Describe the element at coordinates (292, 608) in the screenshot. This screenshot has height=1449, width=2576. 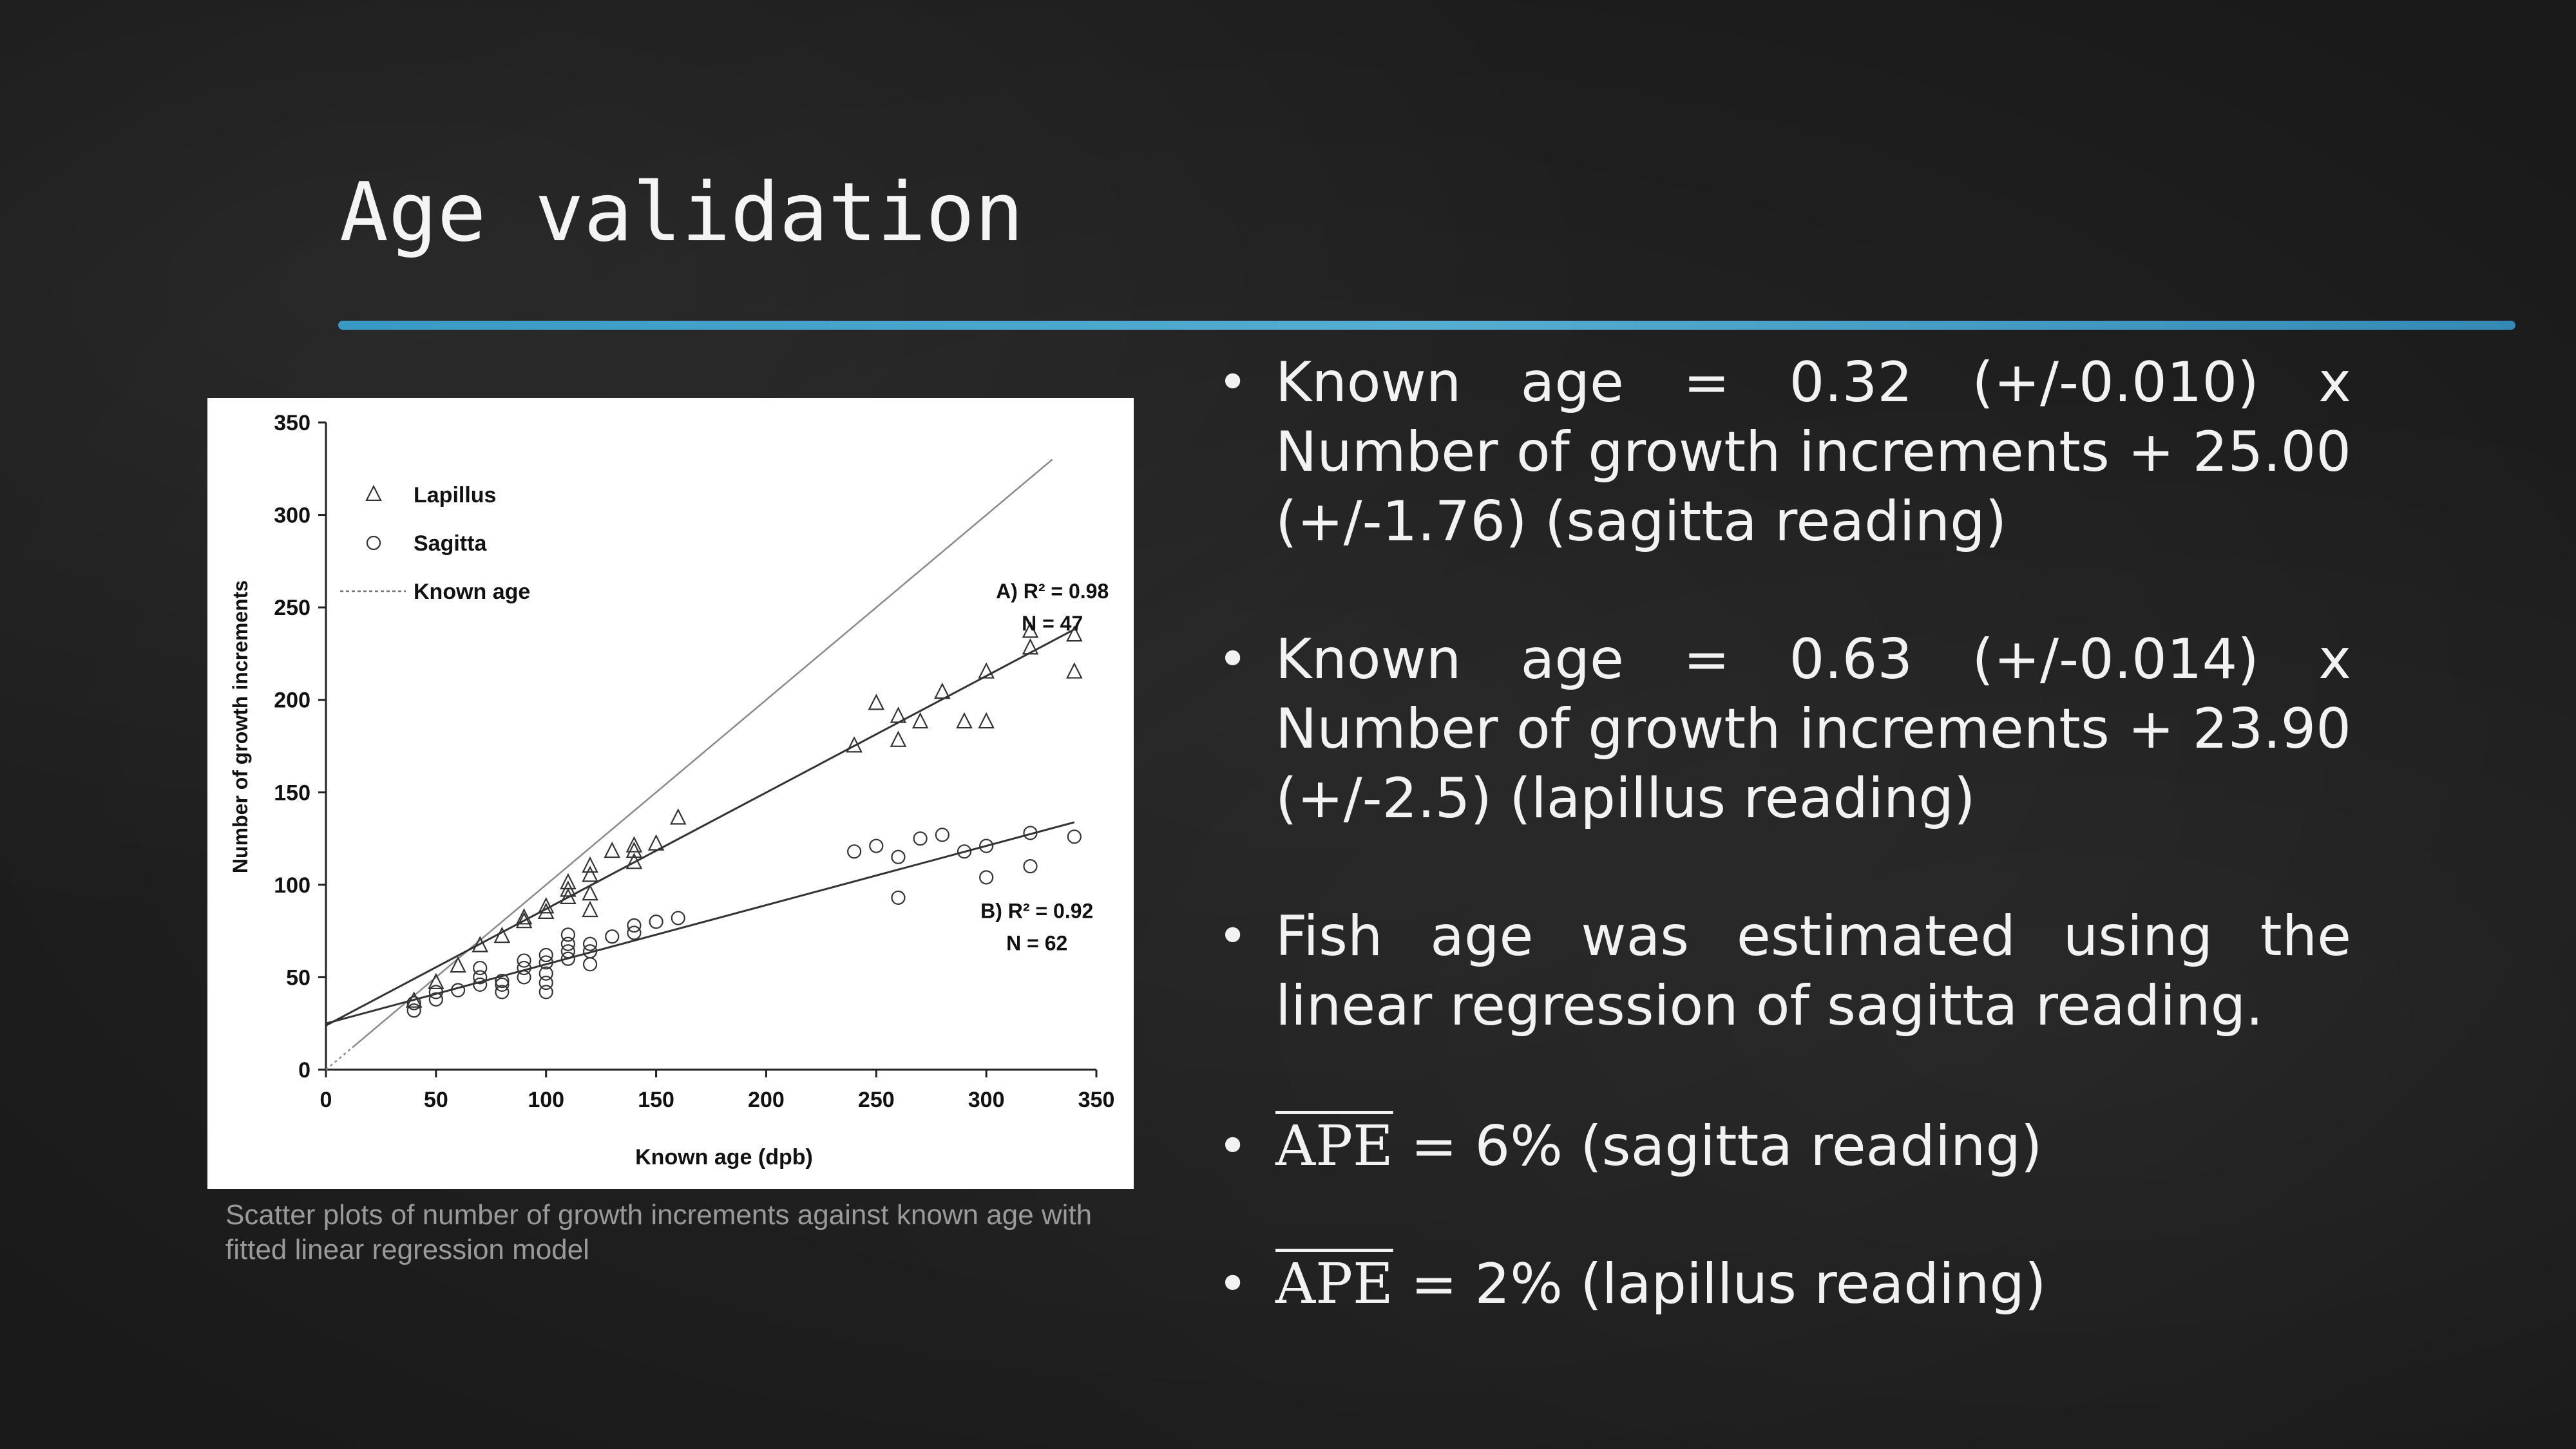
I see `y-tick-label: 250` at that location.